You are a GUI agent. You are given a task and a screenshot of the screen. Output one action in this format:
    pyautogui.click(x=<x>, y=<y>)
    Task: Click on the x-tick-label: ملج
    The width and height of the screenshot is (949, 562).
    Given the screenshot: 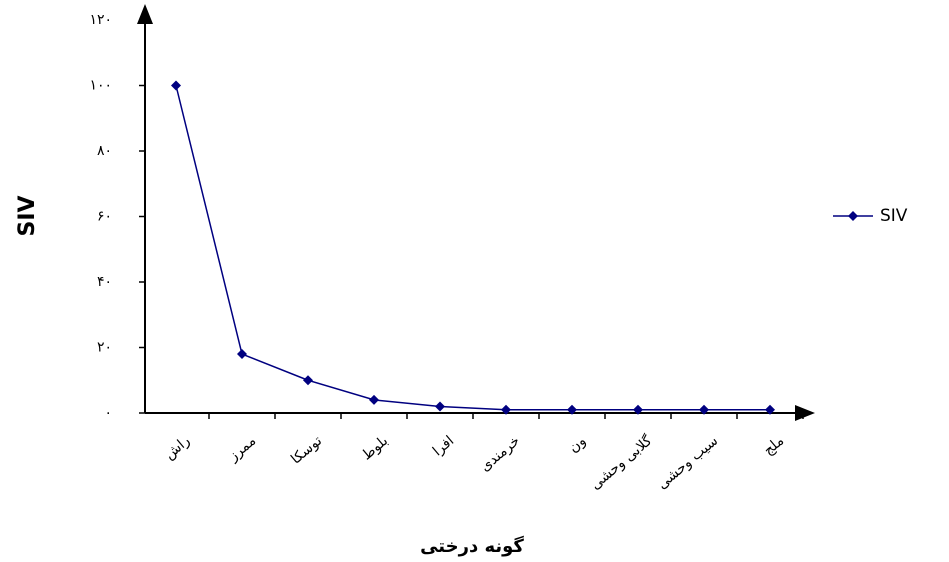 What is the action you would take?
    pyautogui.click(x=774, y=446)
    